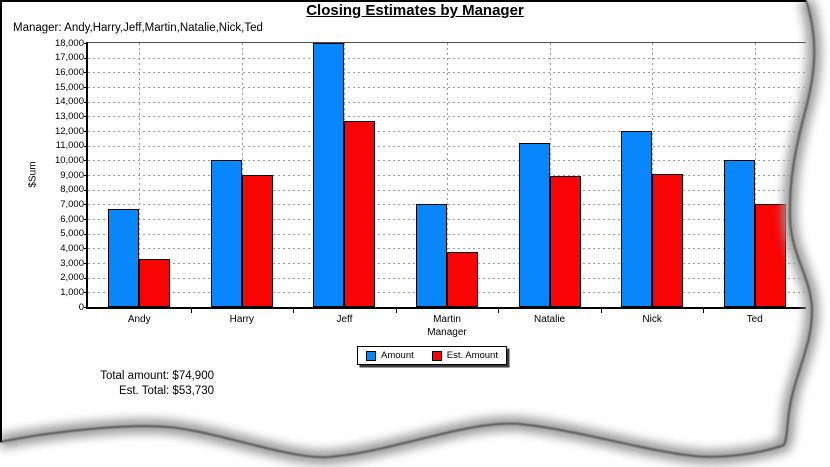 The width and height of the screenshot is (830, 467). Describe the element at coordinates (371, 355) in the screenshot. I see `legend-swatch-amount` at that location.